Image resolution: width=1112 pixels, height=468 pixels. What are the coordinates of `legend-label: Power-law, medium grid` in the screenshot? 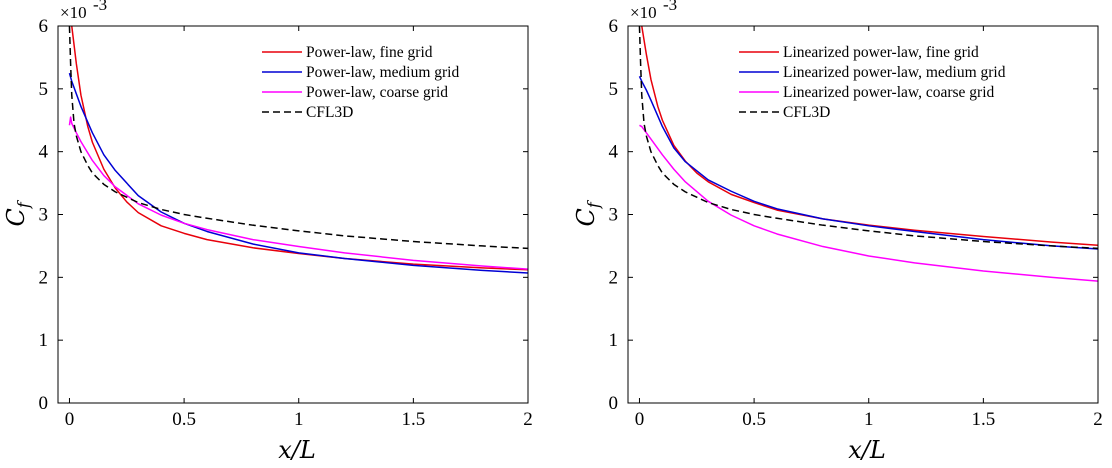 It's located at (382, 72).